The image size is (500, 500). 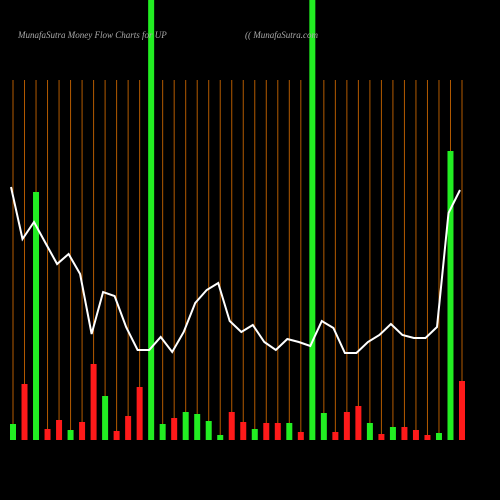 I want to click on chart-subtitle: (( MunafaSutra.com, so click(x=281, y=35).